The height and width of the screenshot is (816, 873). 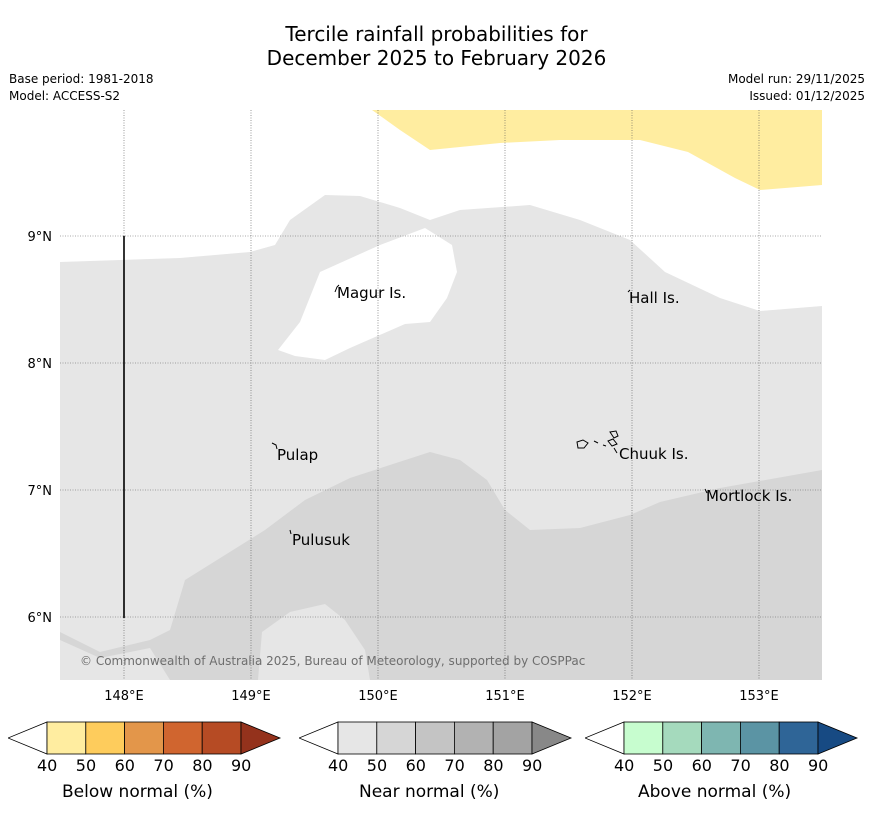 I want to click on base-period-text: Base period: 1981-2018, so click(x=81, y=79).